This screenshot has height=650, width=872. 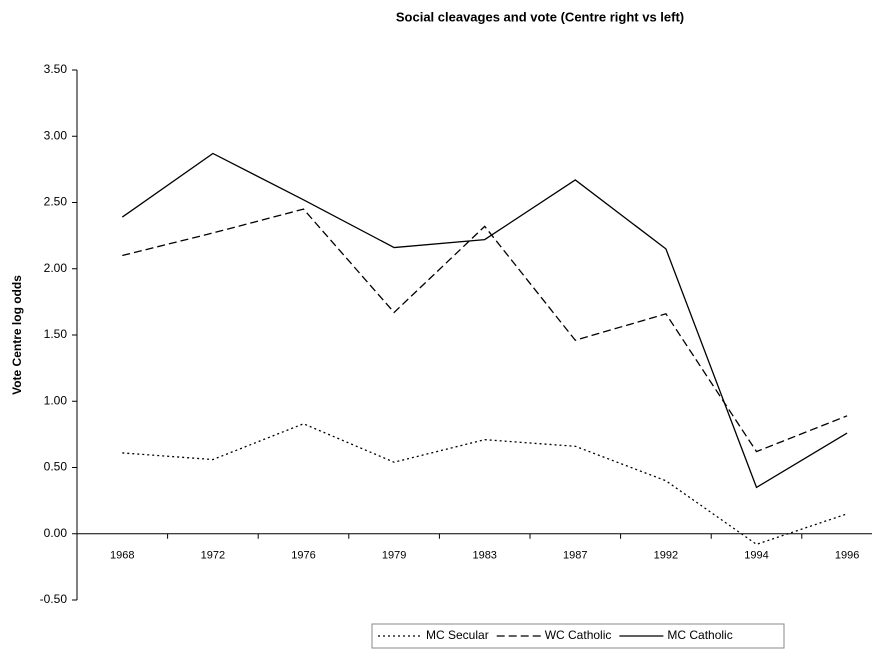 What do you see at coordinates (666, 556) in the screenshot?
I see `x-tick-label: 1992` at bounding box center [666, 556].